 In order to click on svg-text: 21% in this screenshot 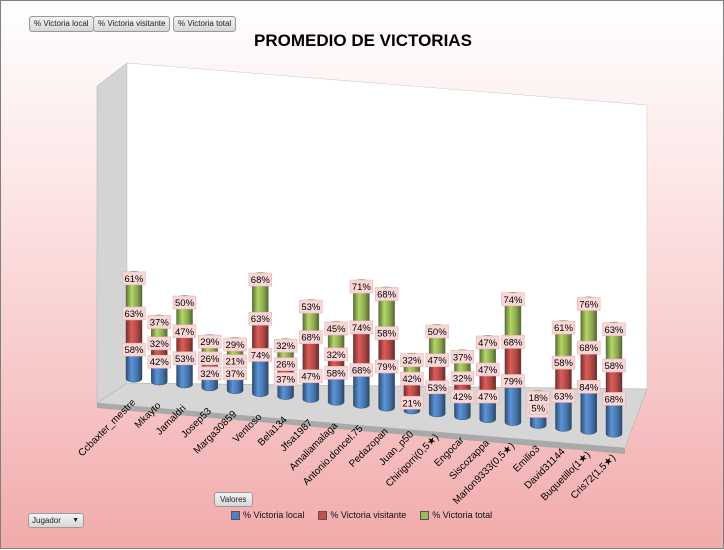, I will do `click(236, 362)`.